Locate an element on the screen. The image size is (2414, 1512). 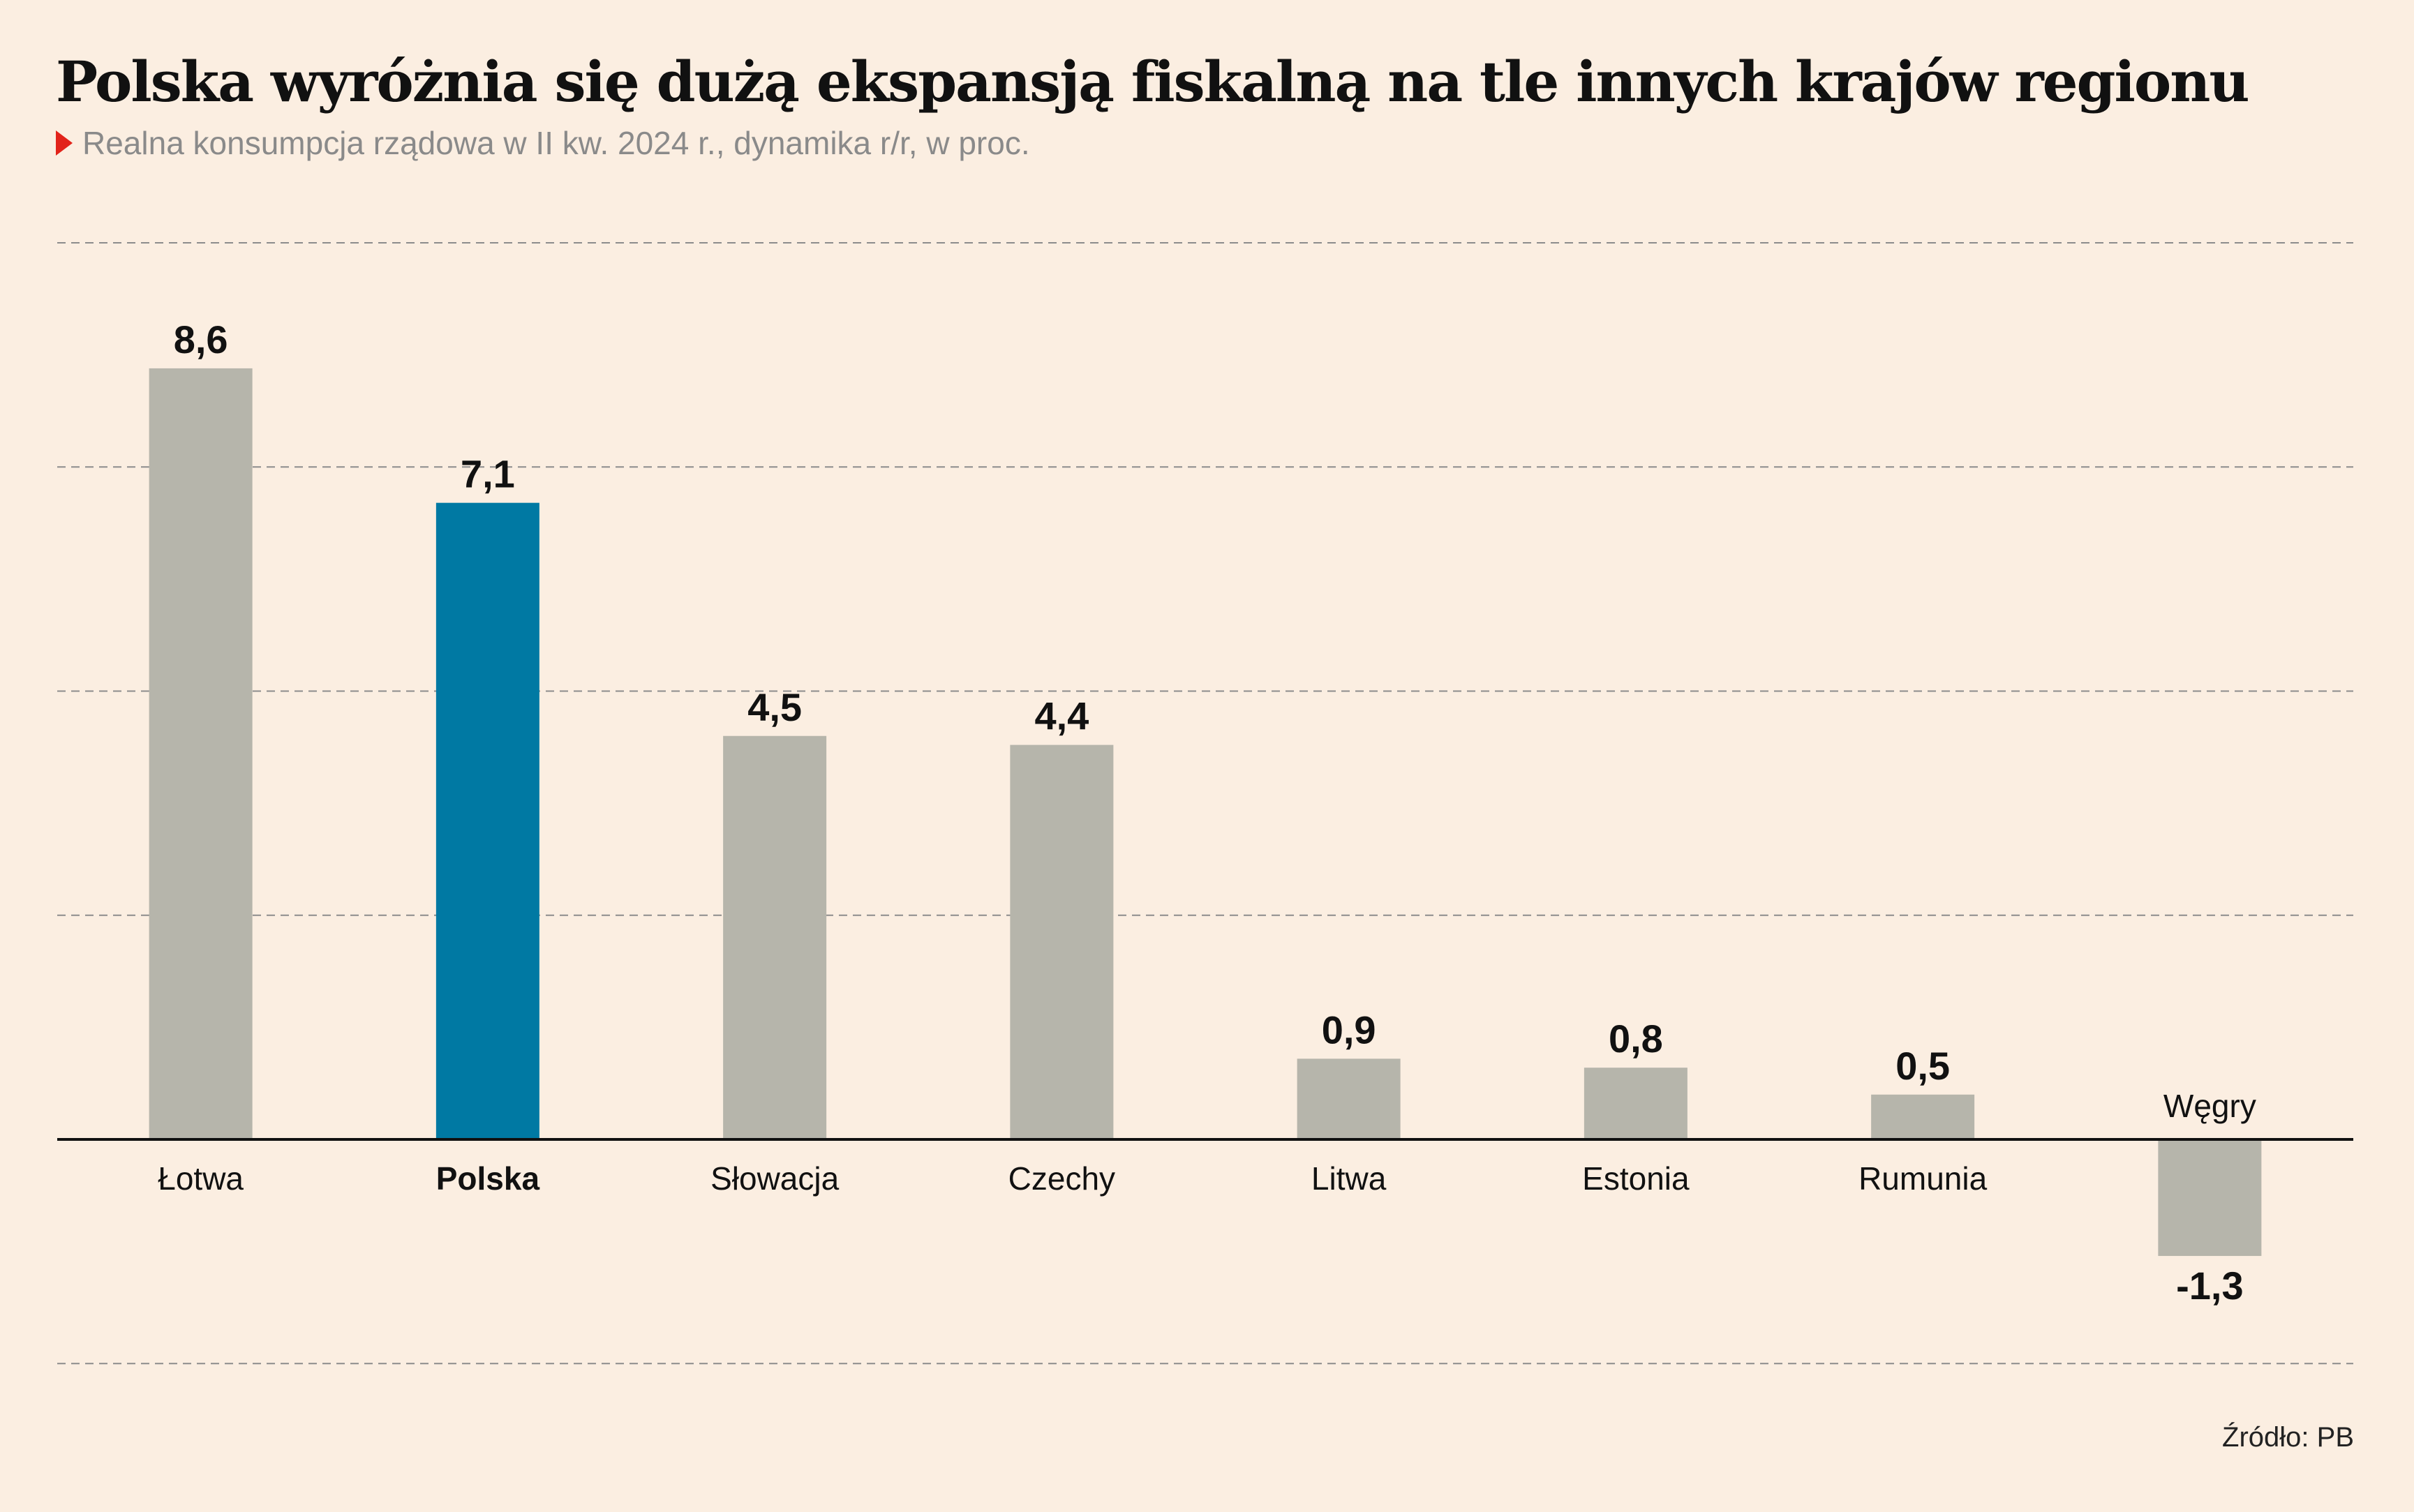
source-note: Źródło: PB is located at coordinates (2288, 1437).